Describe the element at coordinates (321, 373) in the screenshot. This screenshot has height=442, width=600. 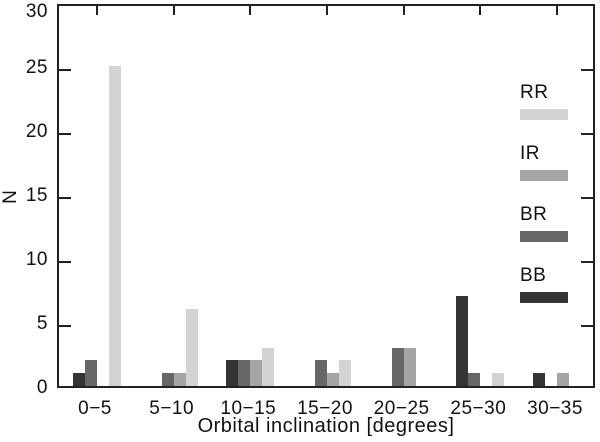
I see `bar-BR-15−20` at that location.